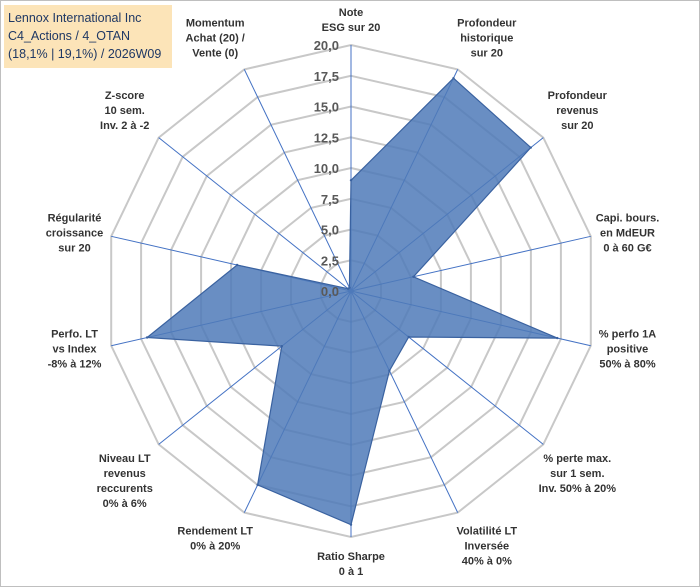 The height and width of the screenshot is (587, 700). I want to click on radar-tick-labels: 0,0 2,5 5,0 7,5 10,0 12,5 15,0 17,5 20,0, so click(326, 168).